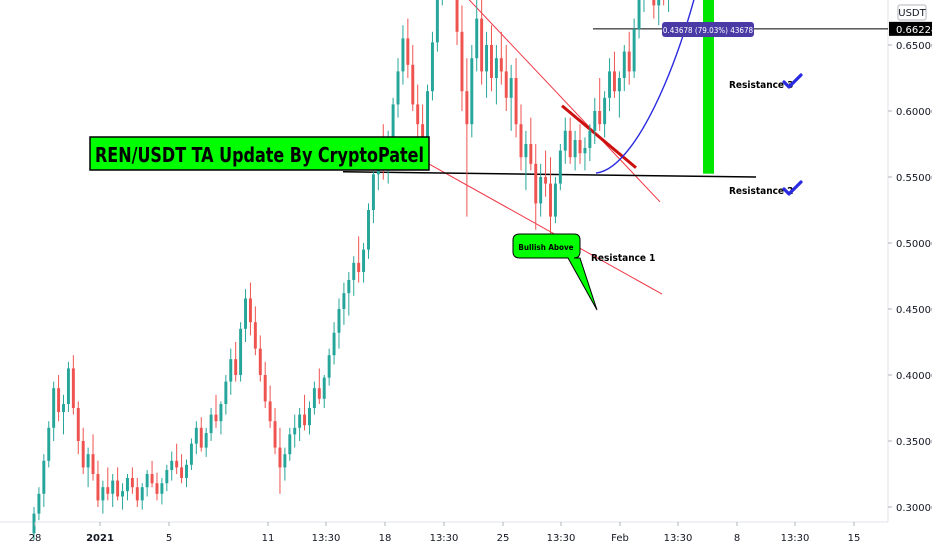  What do you see at coordinates (737, 538) in the screenshot?
I see `x-tick-label: 8` at bounding box center [737, 538].